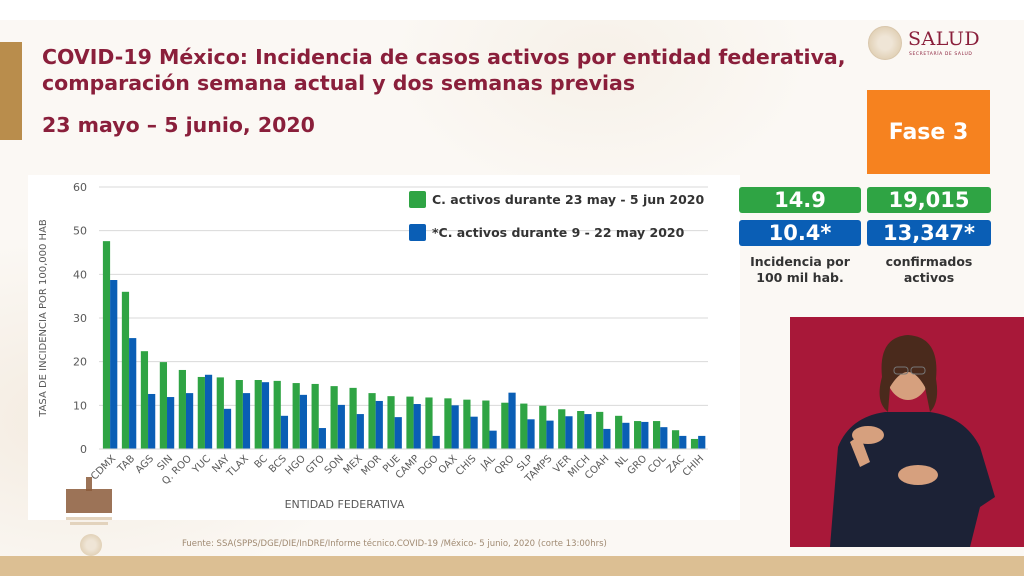 This screenshot has width=1024, height=576. What do you see at coordinates (929, 200) in the screenshot?
I see `current-active-stat: 19,015` at bounding box center [929, 200].